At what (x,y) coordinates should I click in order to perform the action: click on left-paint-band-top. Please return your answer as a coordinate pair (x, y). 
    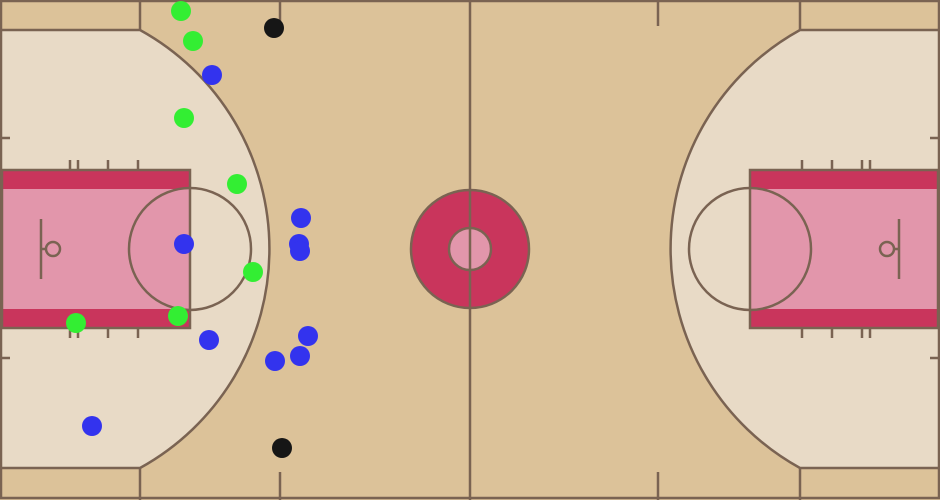
    Looking at the image, I should click on (96, 179).